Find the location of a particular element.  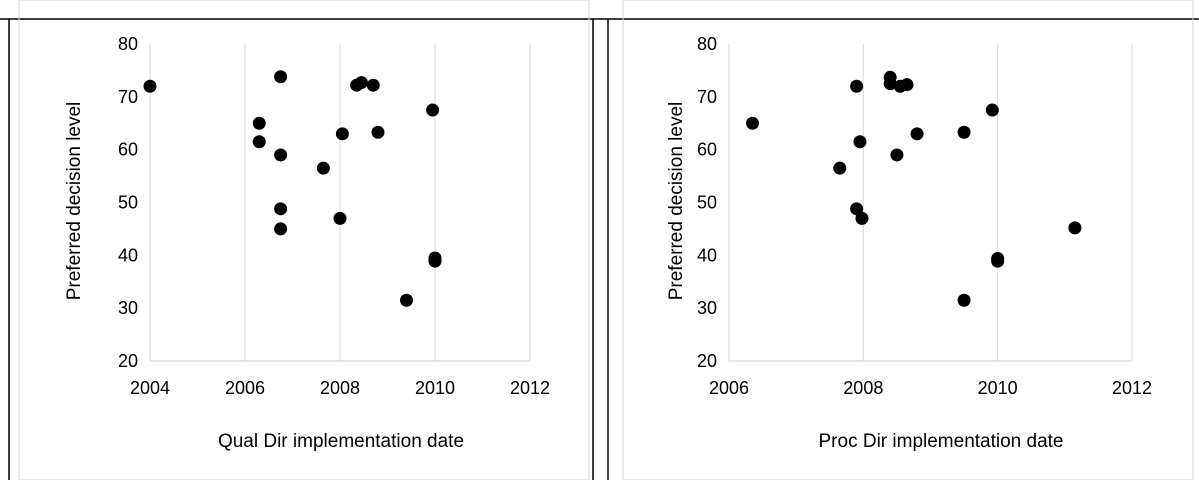

qual-dir-y-axis-title: Preferred decision level is located at coordinates (74, 201).